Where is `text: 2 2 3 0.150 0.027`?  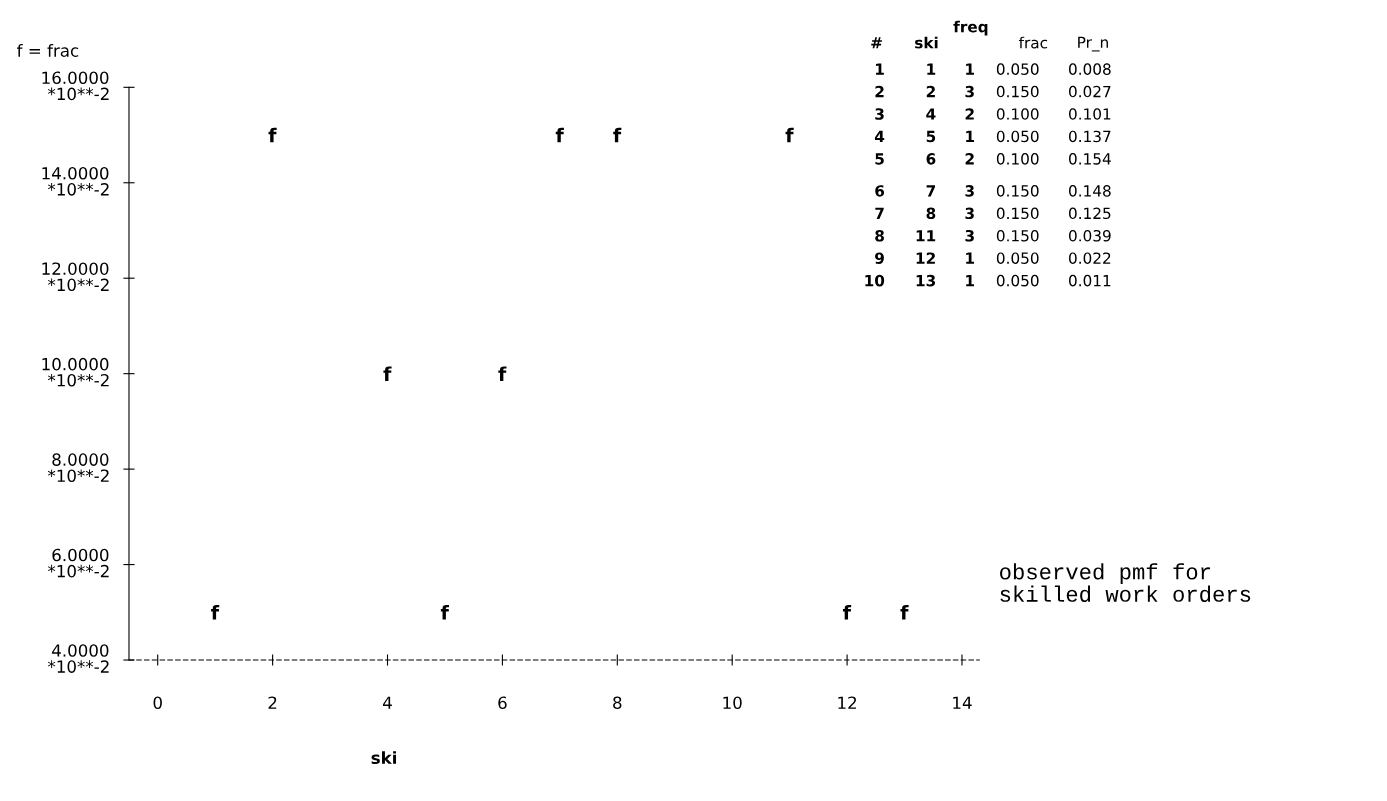 text: 2 2 3 0.150 0.027 is located at coordinates (993, 91).